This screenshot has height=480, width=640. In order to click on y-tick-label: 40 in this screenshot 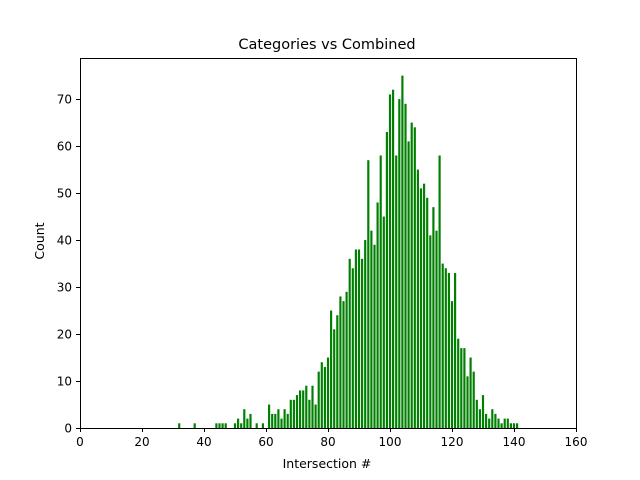, I will do `click(64, 241)`.